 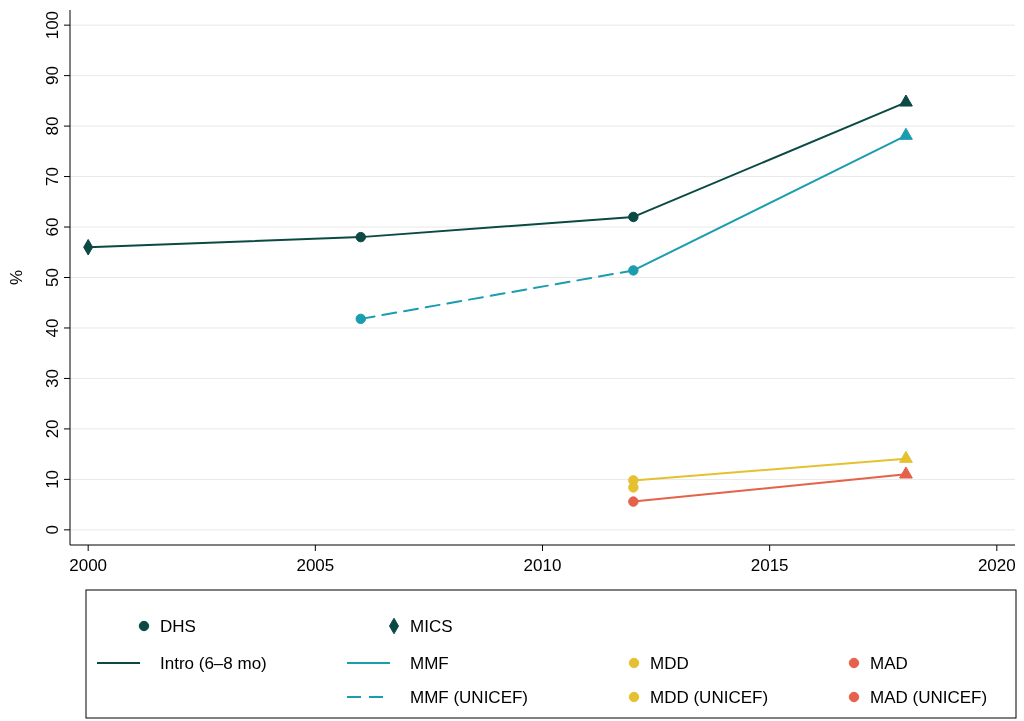 What do you see at coordinates (929, 697) in the screenshot?
I see `legend-label: MAD (UNICEF)` at bounding box center [929, 697].